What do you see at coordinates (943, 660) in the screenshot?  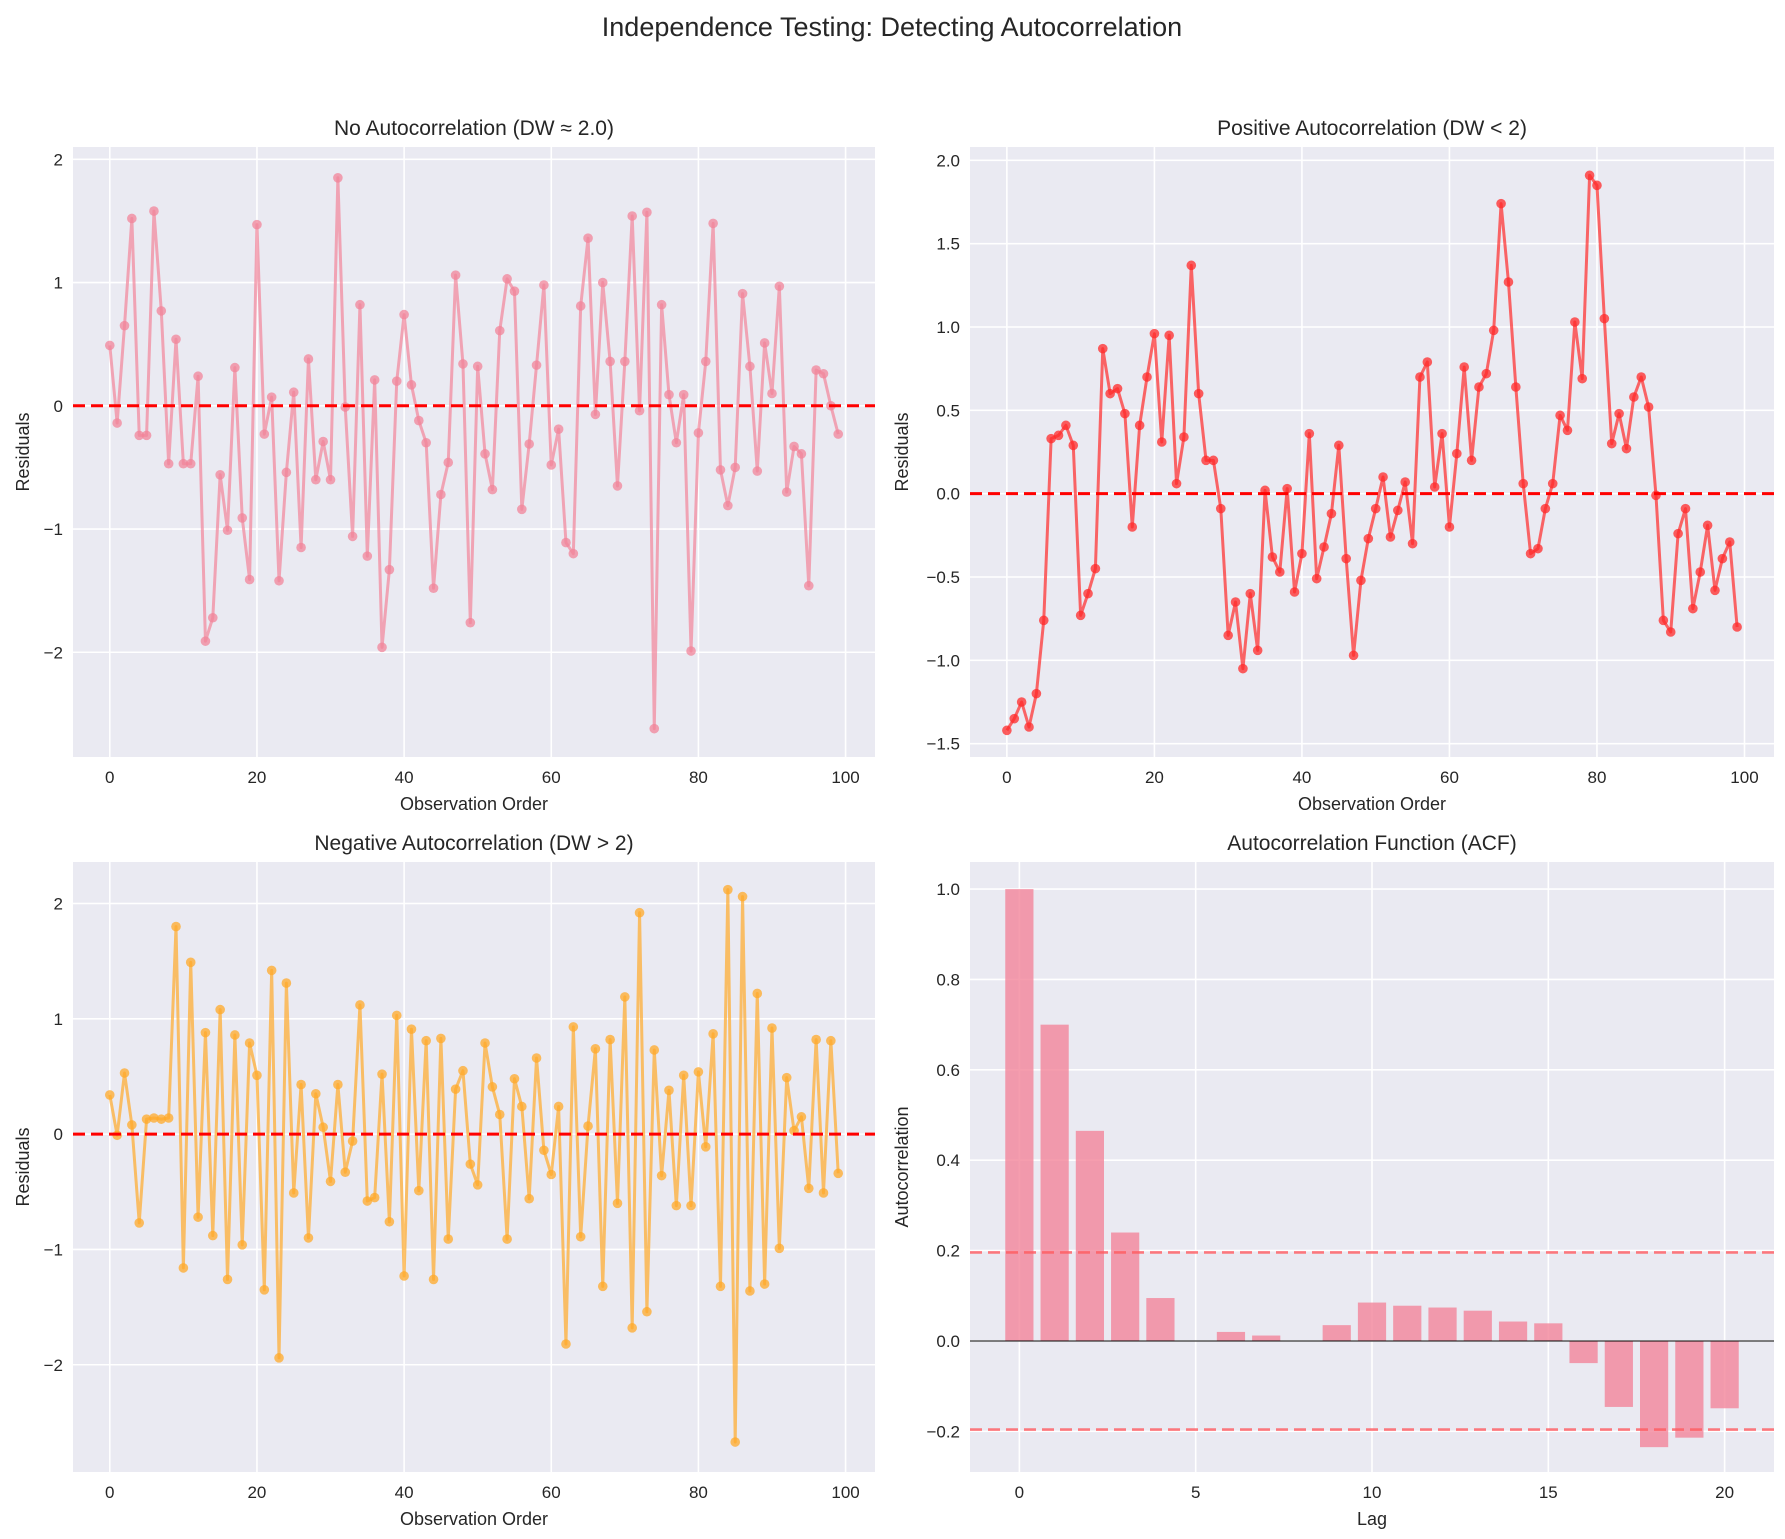 I see `y-tick-label: −1.0` at bounding box center [943, 660].